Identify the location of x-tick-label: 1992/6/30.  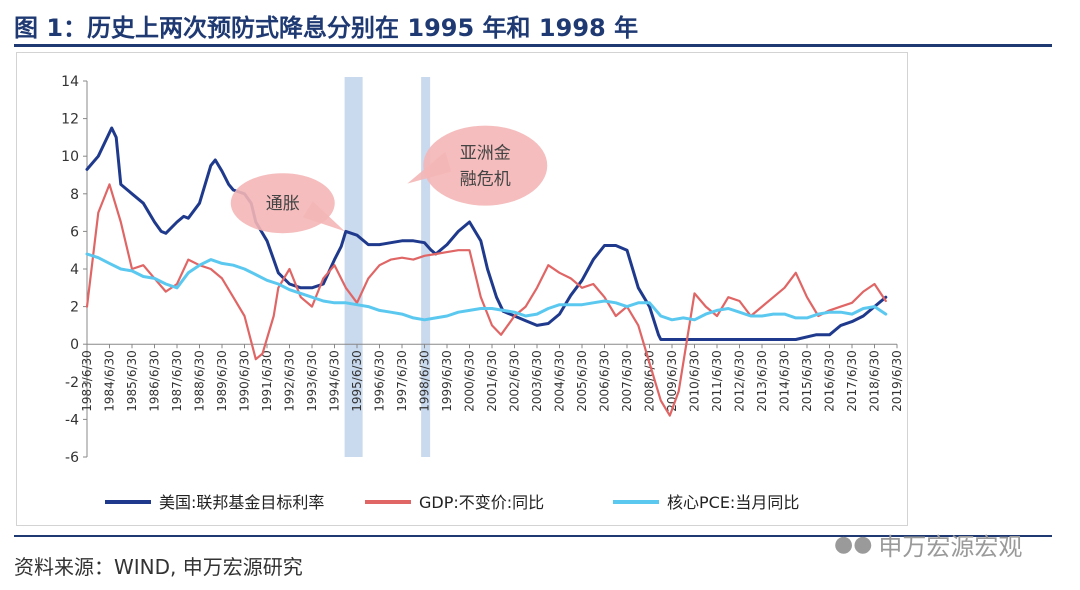
(290, 381).